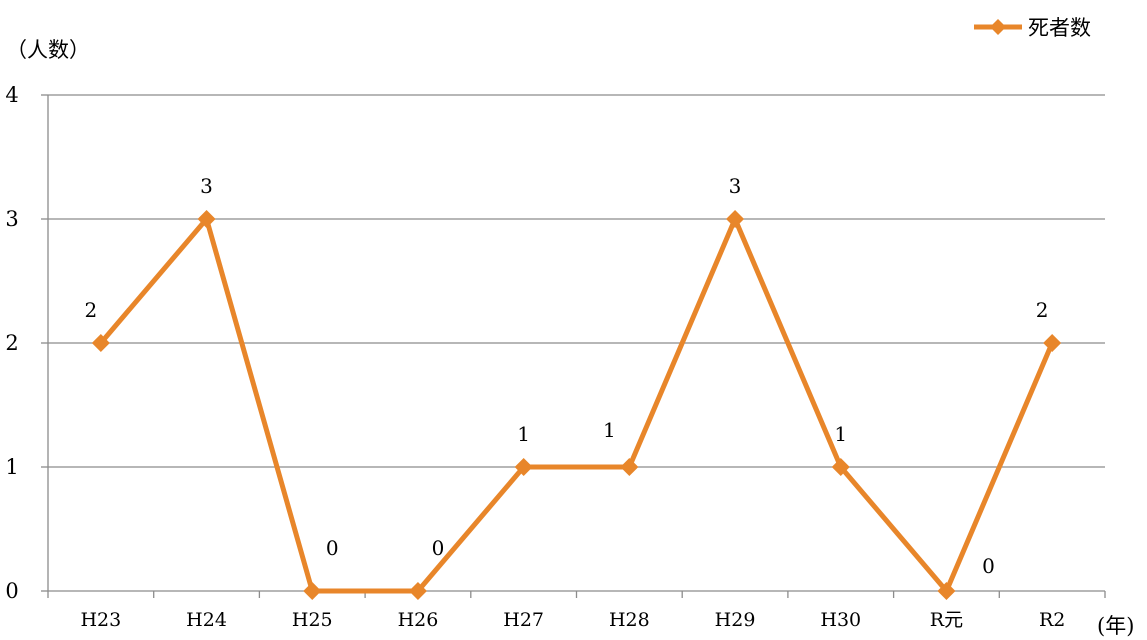 Image resolution: width=1147 pixels, height=640 pixels. I want to click on y-tick-label: 2, so click(11, 343).